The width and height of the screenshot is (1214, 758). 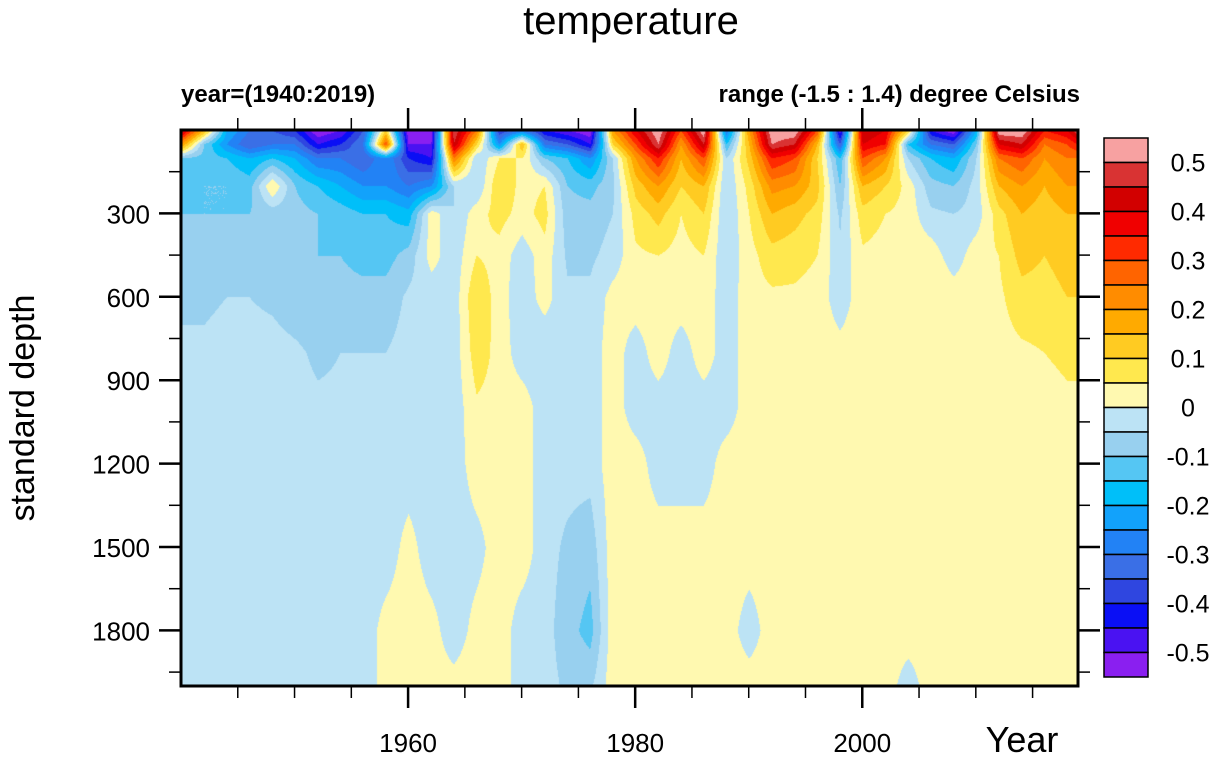 What do you see at coordinates (1188, 360) in the screenshot?
I see `colorbar-label: 0.1` at bounding box center [1188, 360].